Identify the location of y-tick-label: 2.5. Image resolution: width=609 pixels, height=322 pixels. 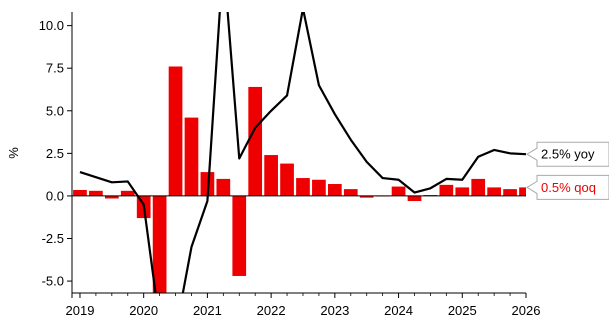
(55, 153).